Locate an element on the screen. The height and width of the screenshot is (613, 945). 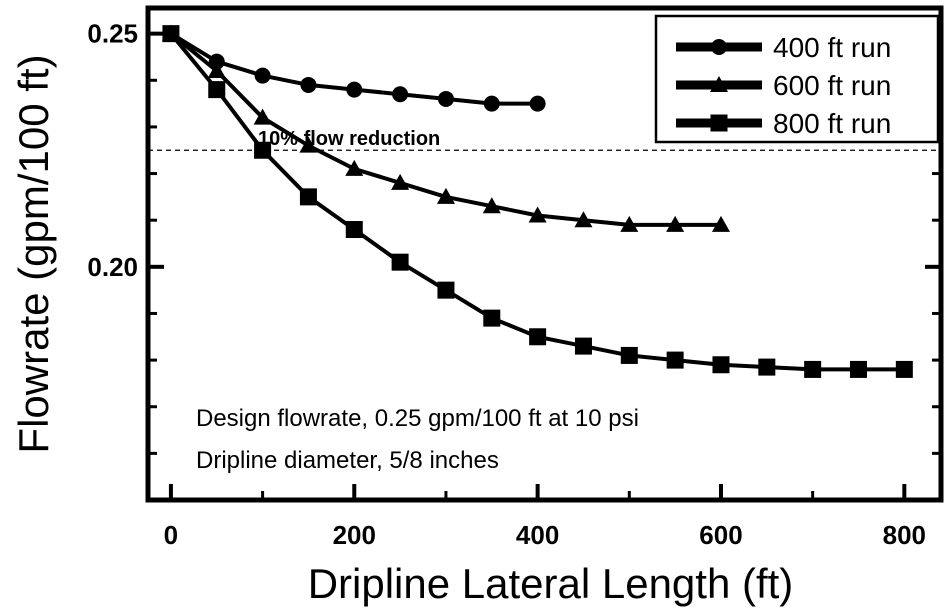
legend-item-0: 400 ft run is located at coordinates (783, 47).